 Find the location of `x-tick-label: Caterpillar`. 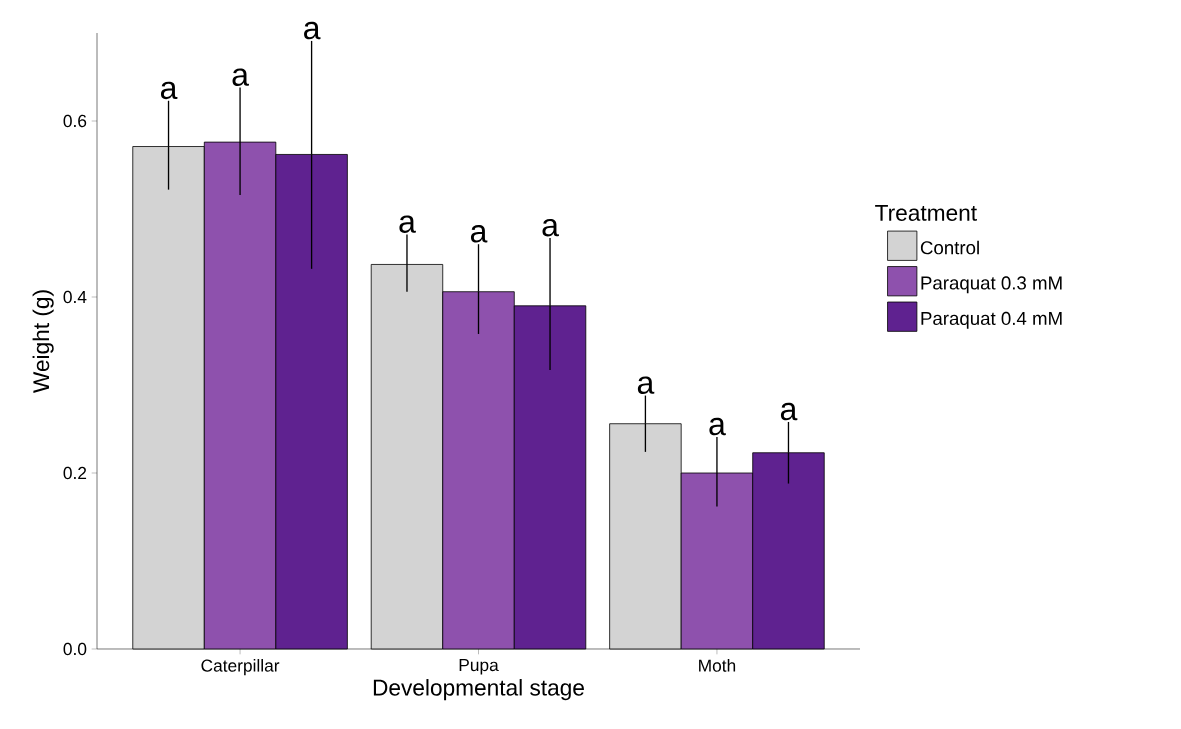

x-tick-label: Caterpillar is located at coordinates (240, 667).